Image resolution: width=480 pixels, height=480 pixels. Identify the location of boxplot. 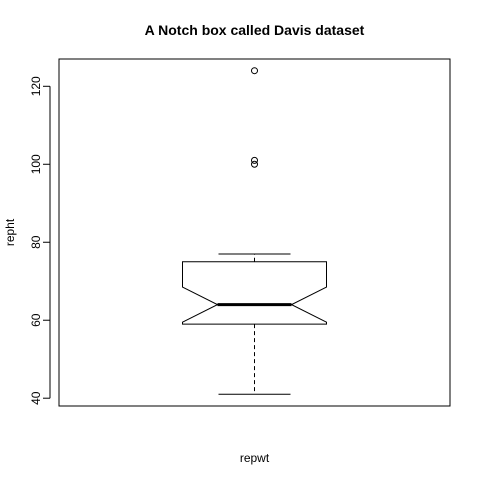
(254, 324).